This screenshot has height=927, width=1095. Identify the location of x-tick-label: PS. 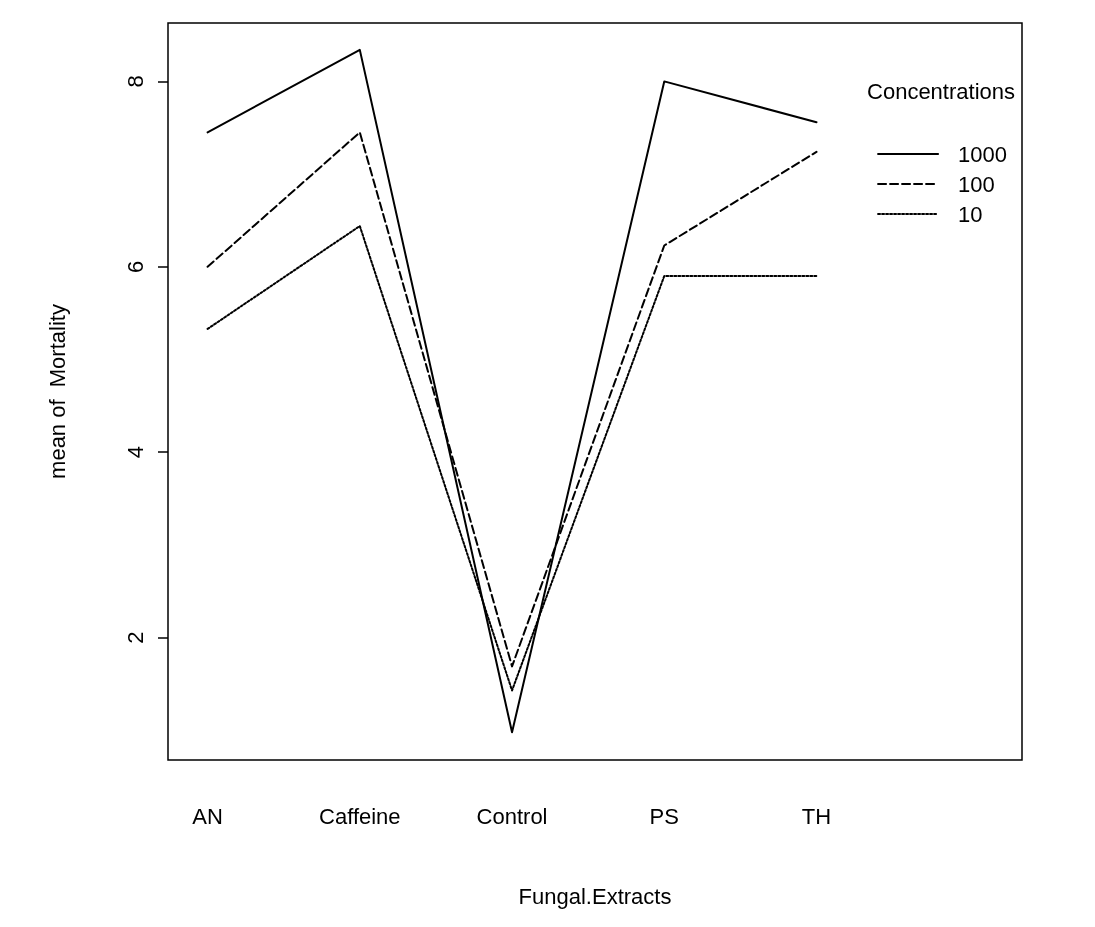
(664, 816).